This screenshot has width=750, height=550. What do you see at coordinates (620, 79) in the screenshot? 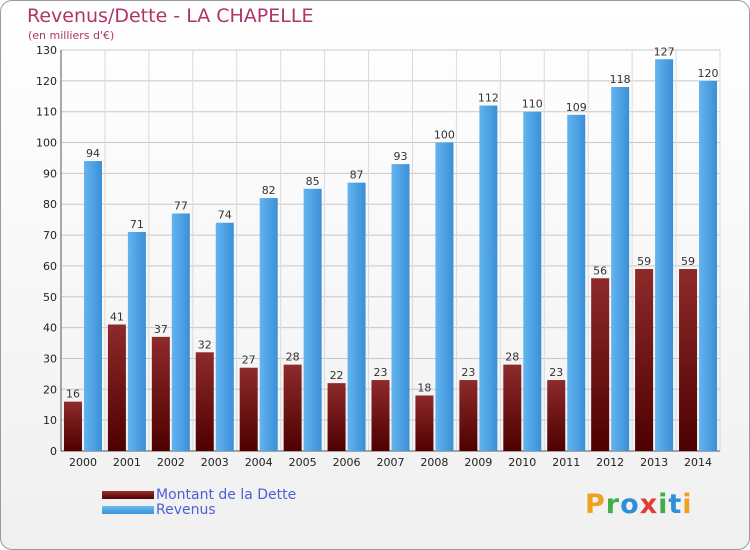
I see `data-label-revenus: 118` at bounding box center [620, 79].